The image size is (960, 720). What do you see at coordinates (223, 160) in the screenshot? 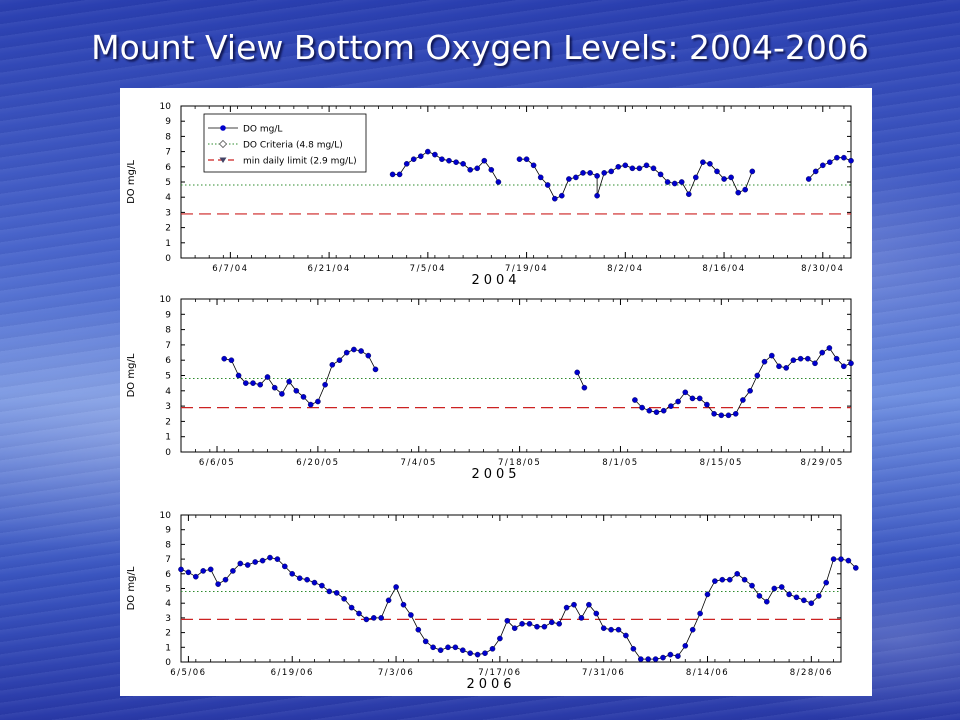
I see `legend-swatch-triangle` at bounding box center [223, 160].